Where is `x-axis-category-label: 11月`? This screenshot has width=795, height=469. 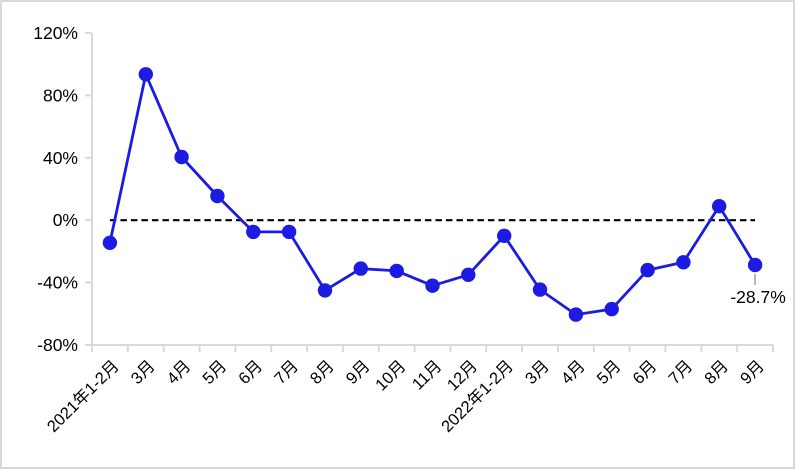
x-axis-category-label: 11月 is located at coordinates (427, 375).